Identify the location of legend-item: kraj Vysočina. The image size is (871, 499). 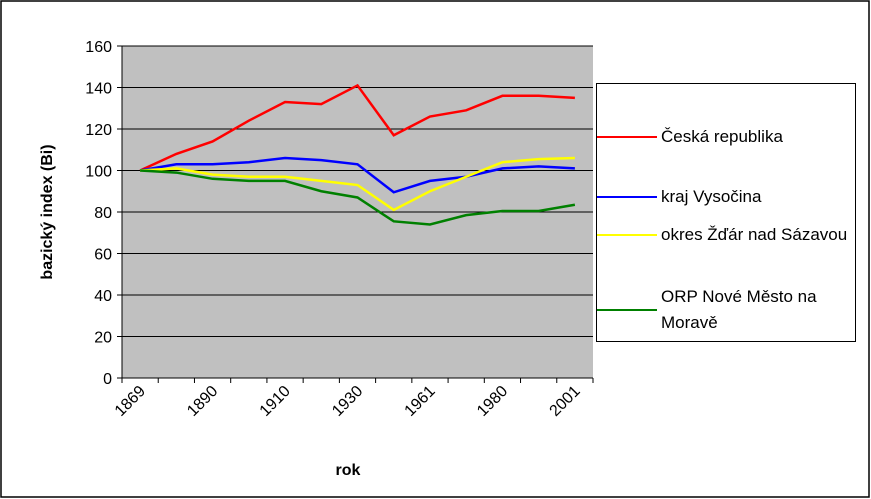
(726, 197).